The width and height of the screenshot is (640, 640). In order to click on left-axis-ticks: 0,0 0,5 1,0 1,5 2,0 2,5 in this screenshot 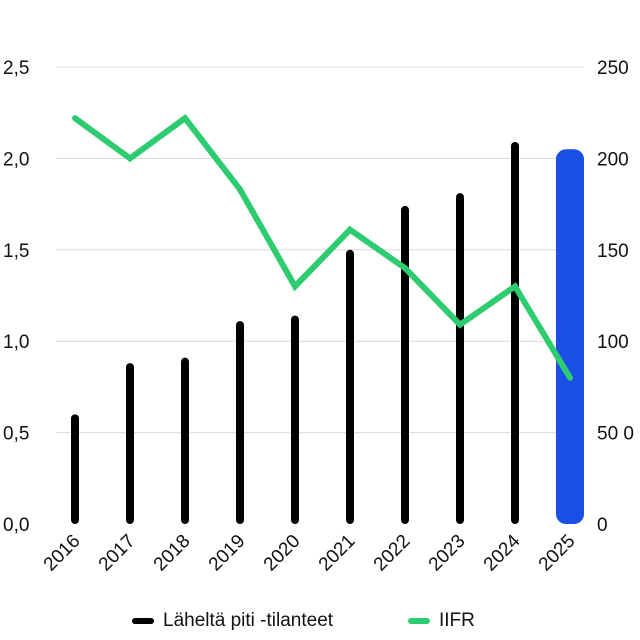, I will do `click(16, 297)`.